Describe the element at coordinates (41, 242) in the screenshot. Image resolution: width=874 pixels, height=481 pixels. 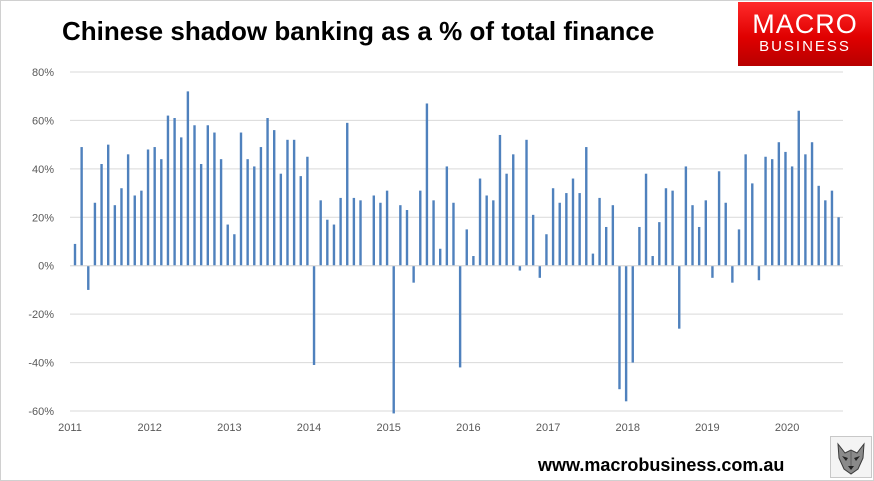
I see `y-axis-labels: -60% -40% -20% 0% 20% 40% 60% 80%` at that location.